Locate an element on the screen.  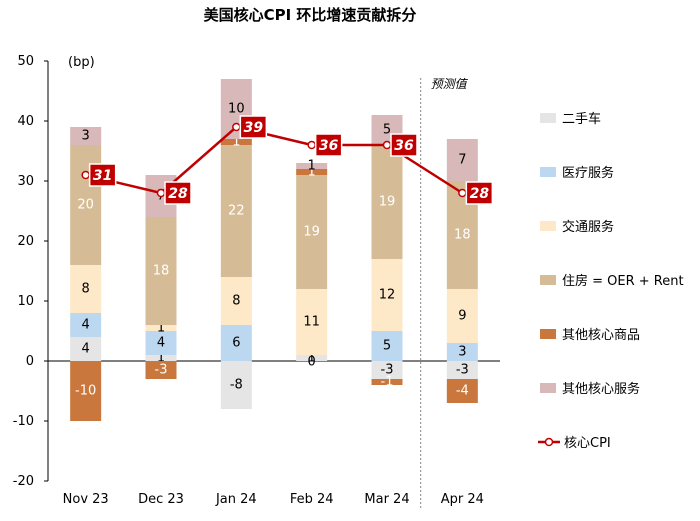
bar-segment-label: 20 is located at coordinates (85, 205).